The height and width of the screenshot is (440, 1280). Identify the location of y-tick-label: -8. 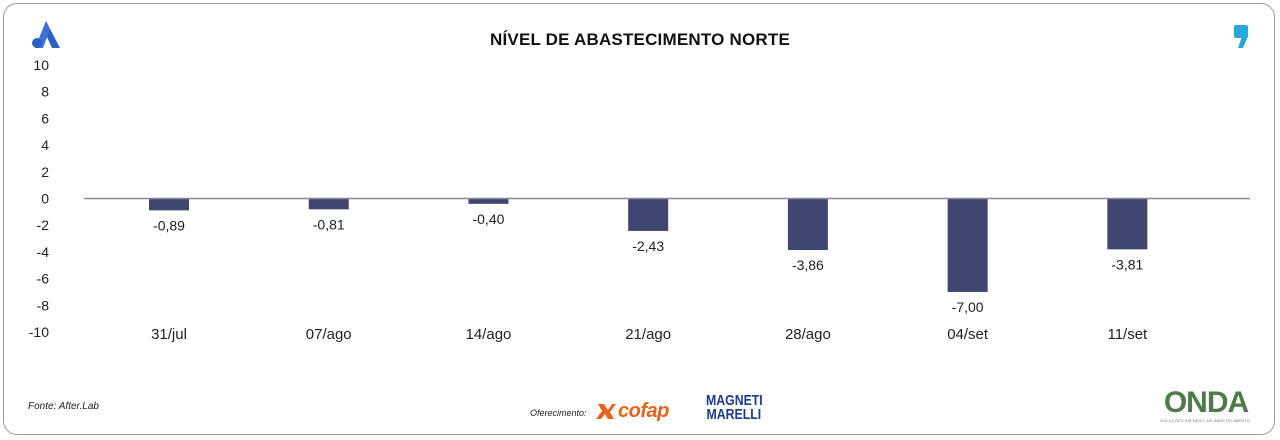
(43, 305).